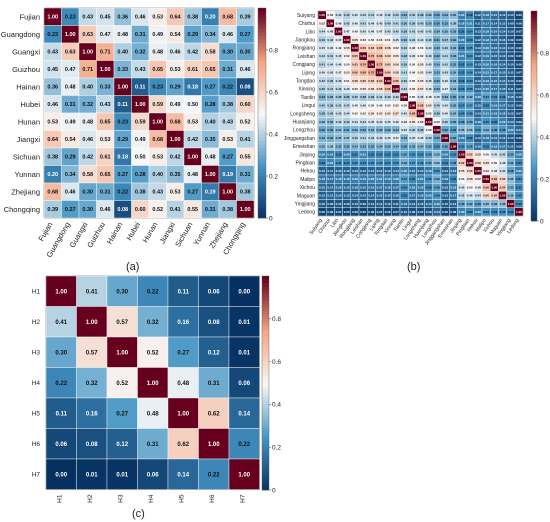 This screenshot has height=522, width=550. I want to click on cell-value-label: 0.08, so click(245, 88).